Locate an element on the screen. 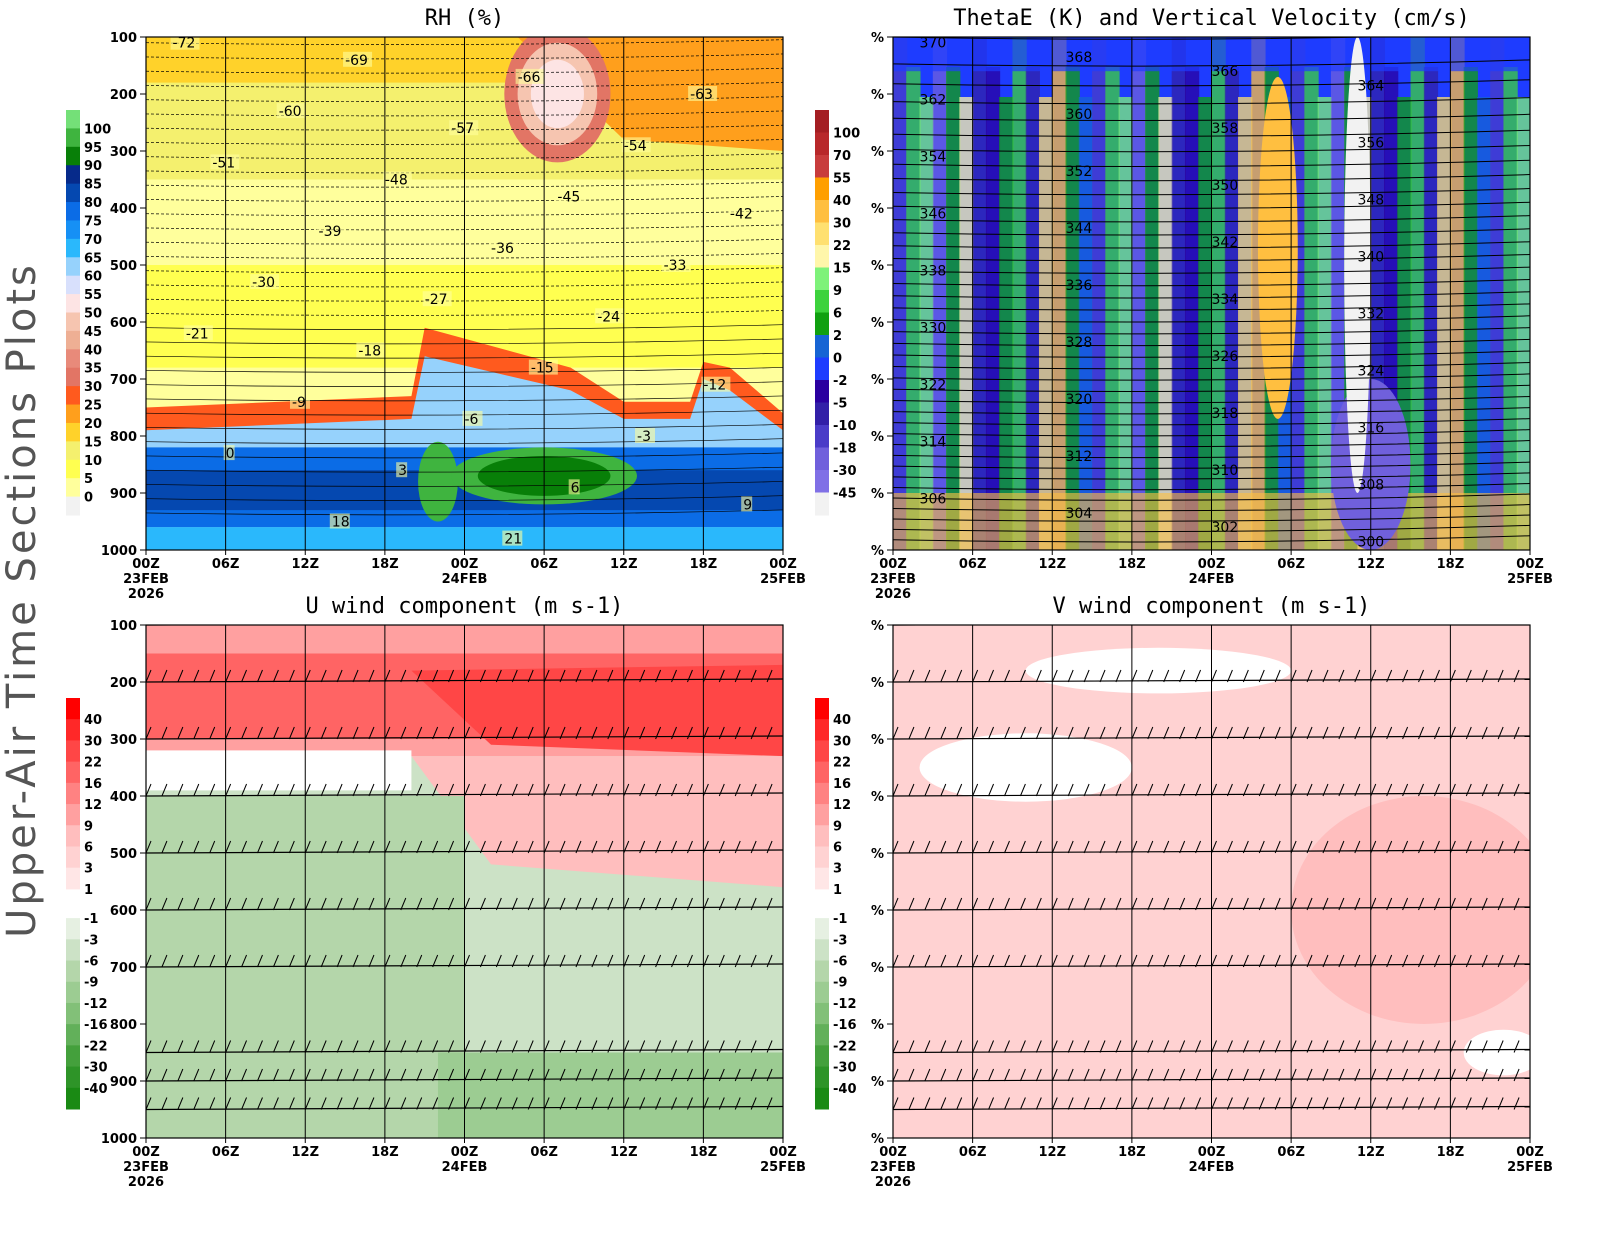 The width and height of the screenshot is (1600, 1236). colorbar-label: 1 is located at coordinates (837, 890).